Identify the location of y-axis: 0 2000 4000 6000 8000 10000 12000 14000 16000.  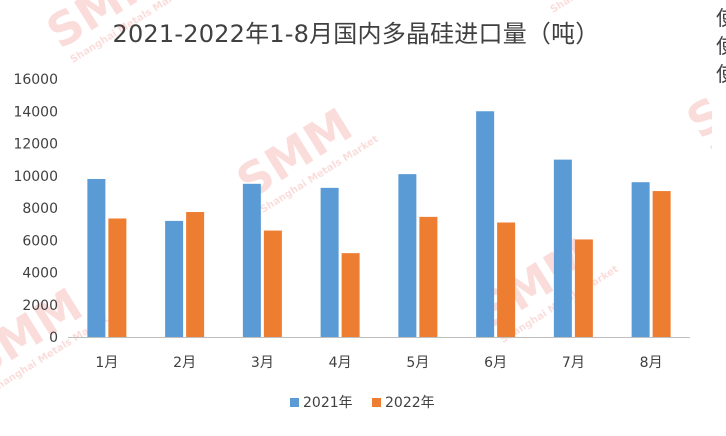
(35, 209).